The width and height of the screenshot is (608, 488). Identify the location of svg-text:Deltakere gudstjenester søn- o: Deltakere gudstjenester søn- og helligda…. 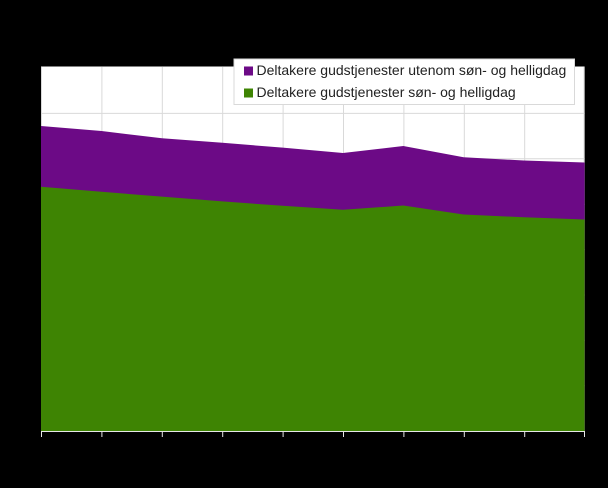
(386, 92).